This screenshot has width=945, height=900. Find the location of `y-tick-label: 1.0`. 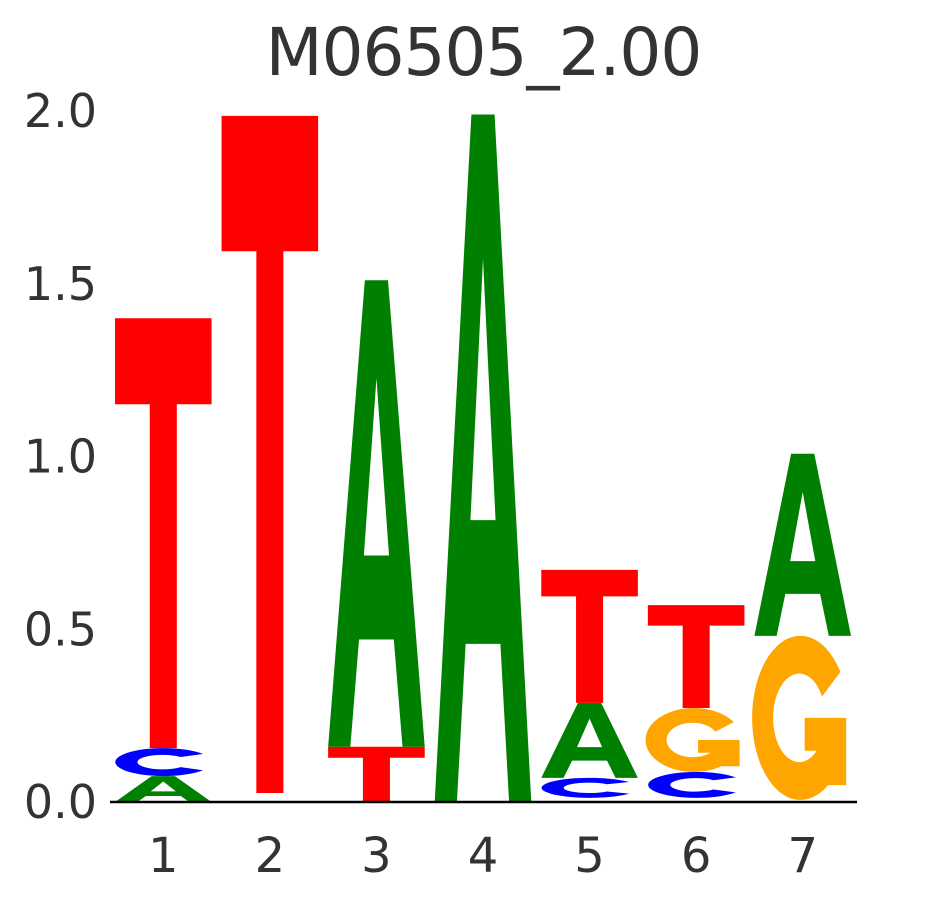

y-tick-label: 1.0 is located at coordinates (60, 457).